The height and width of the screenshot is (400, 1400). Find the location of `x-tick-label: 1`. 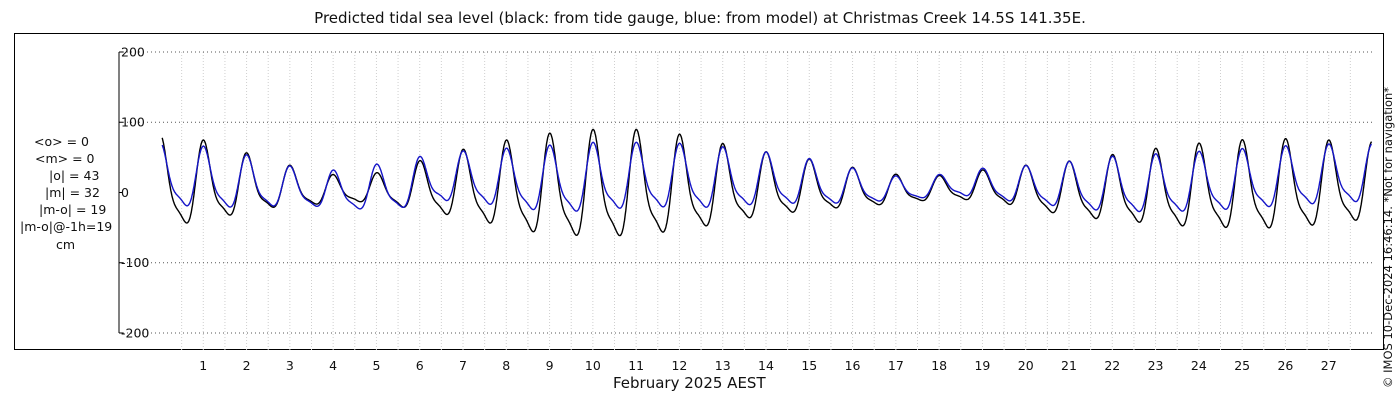

x-tick-label: 1 is located at coordinates (203, 365).